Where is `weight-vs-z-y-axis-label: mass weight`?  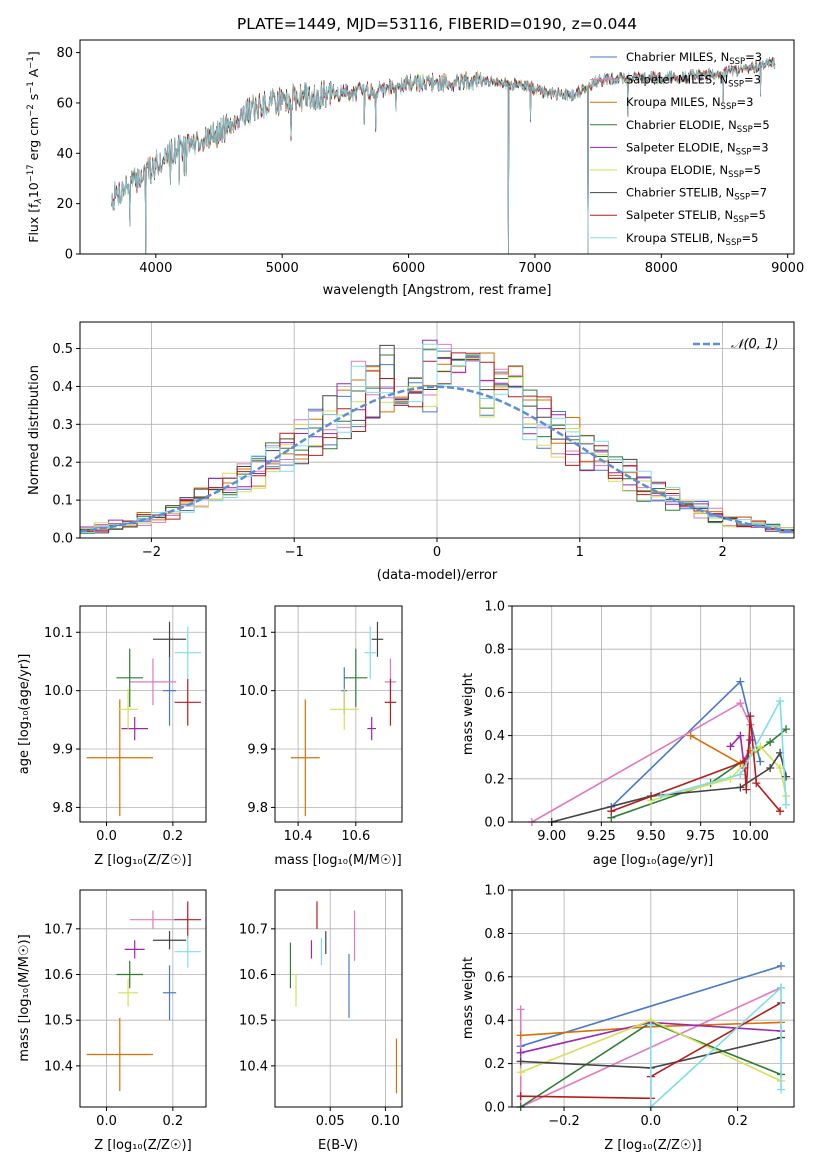 weight-vs-z-y-axis-label: mass weight is located at coordinates (468, 998).